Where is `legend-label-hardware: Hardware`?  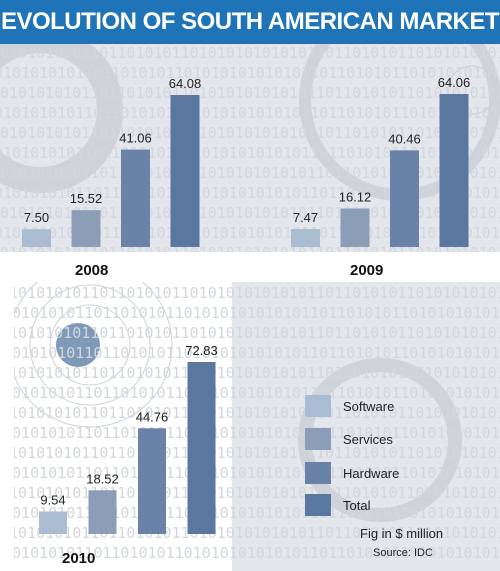 legend-label-hardware: Hardware is located at coordinates (371, 473).